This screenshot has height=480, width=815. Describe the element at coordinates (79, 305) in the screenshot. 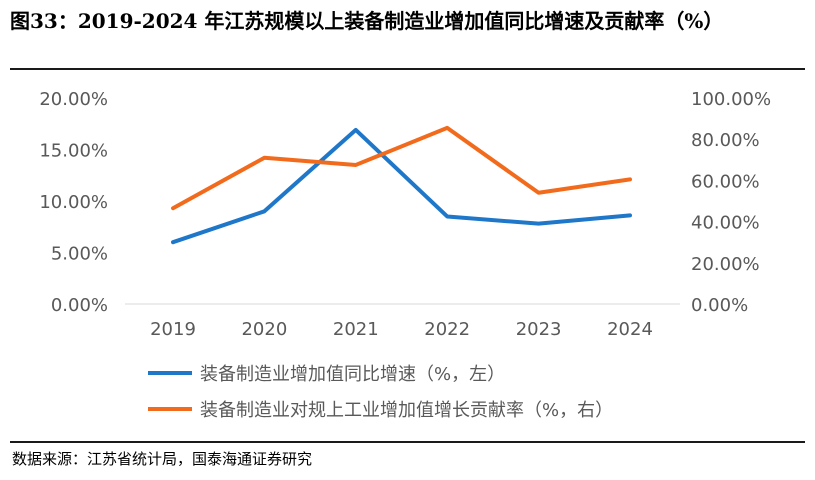

I see `left-axis-tick-label: 0.00%` at that location.